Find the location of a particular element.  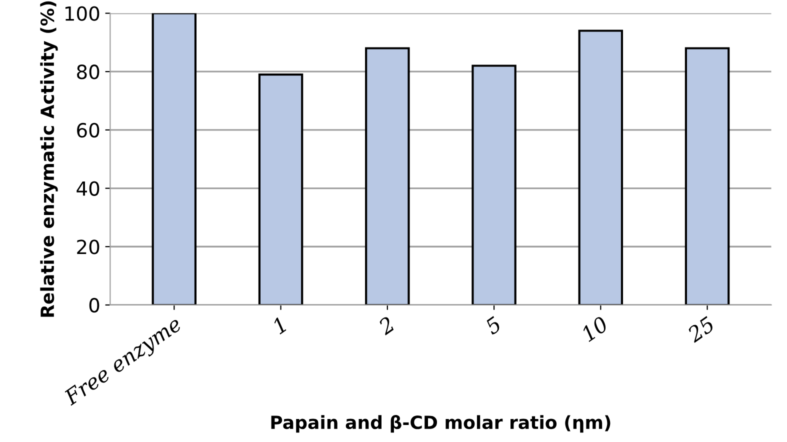

x-tick-label: 1 is located at coordinates (279, 325).